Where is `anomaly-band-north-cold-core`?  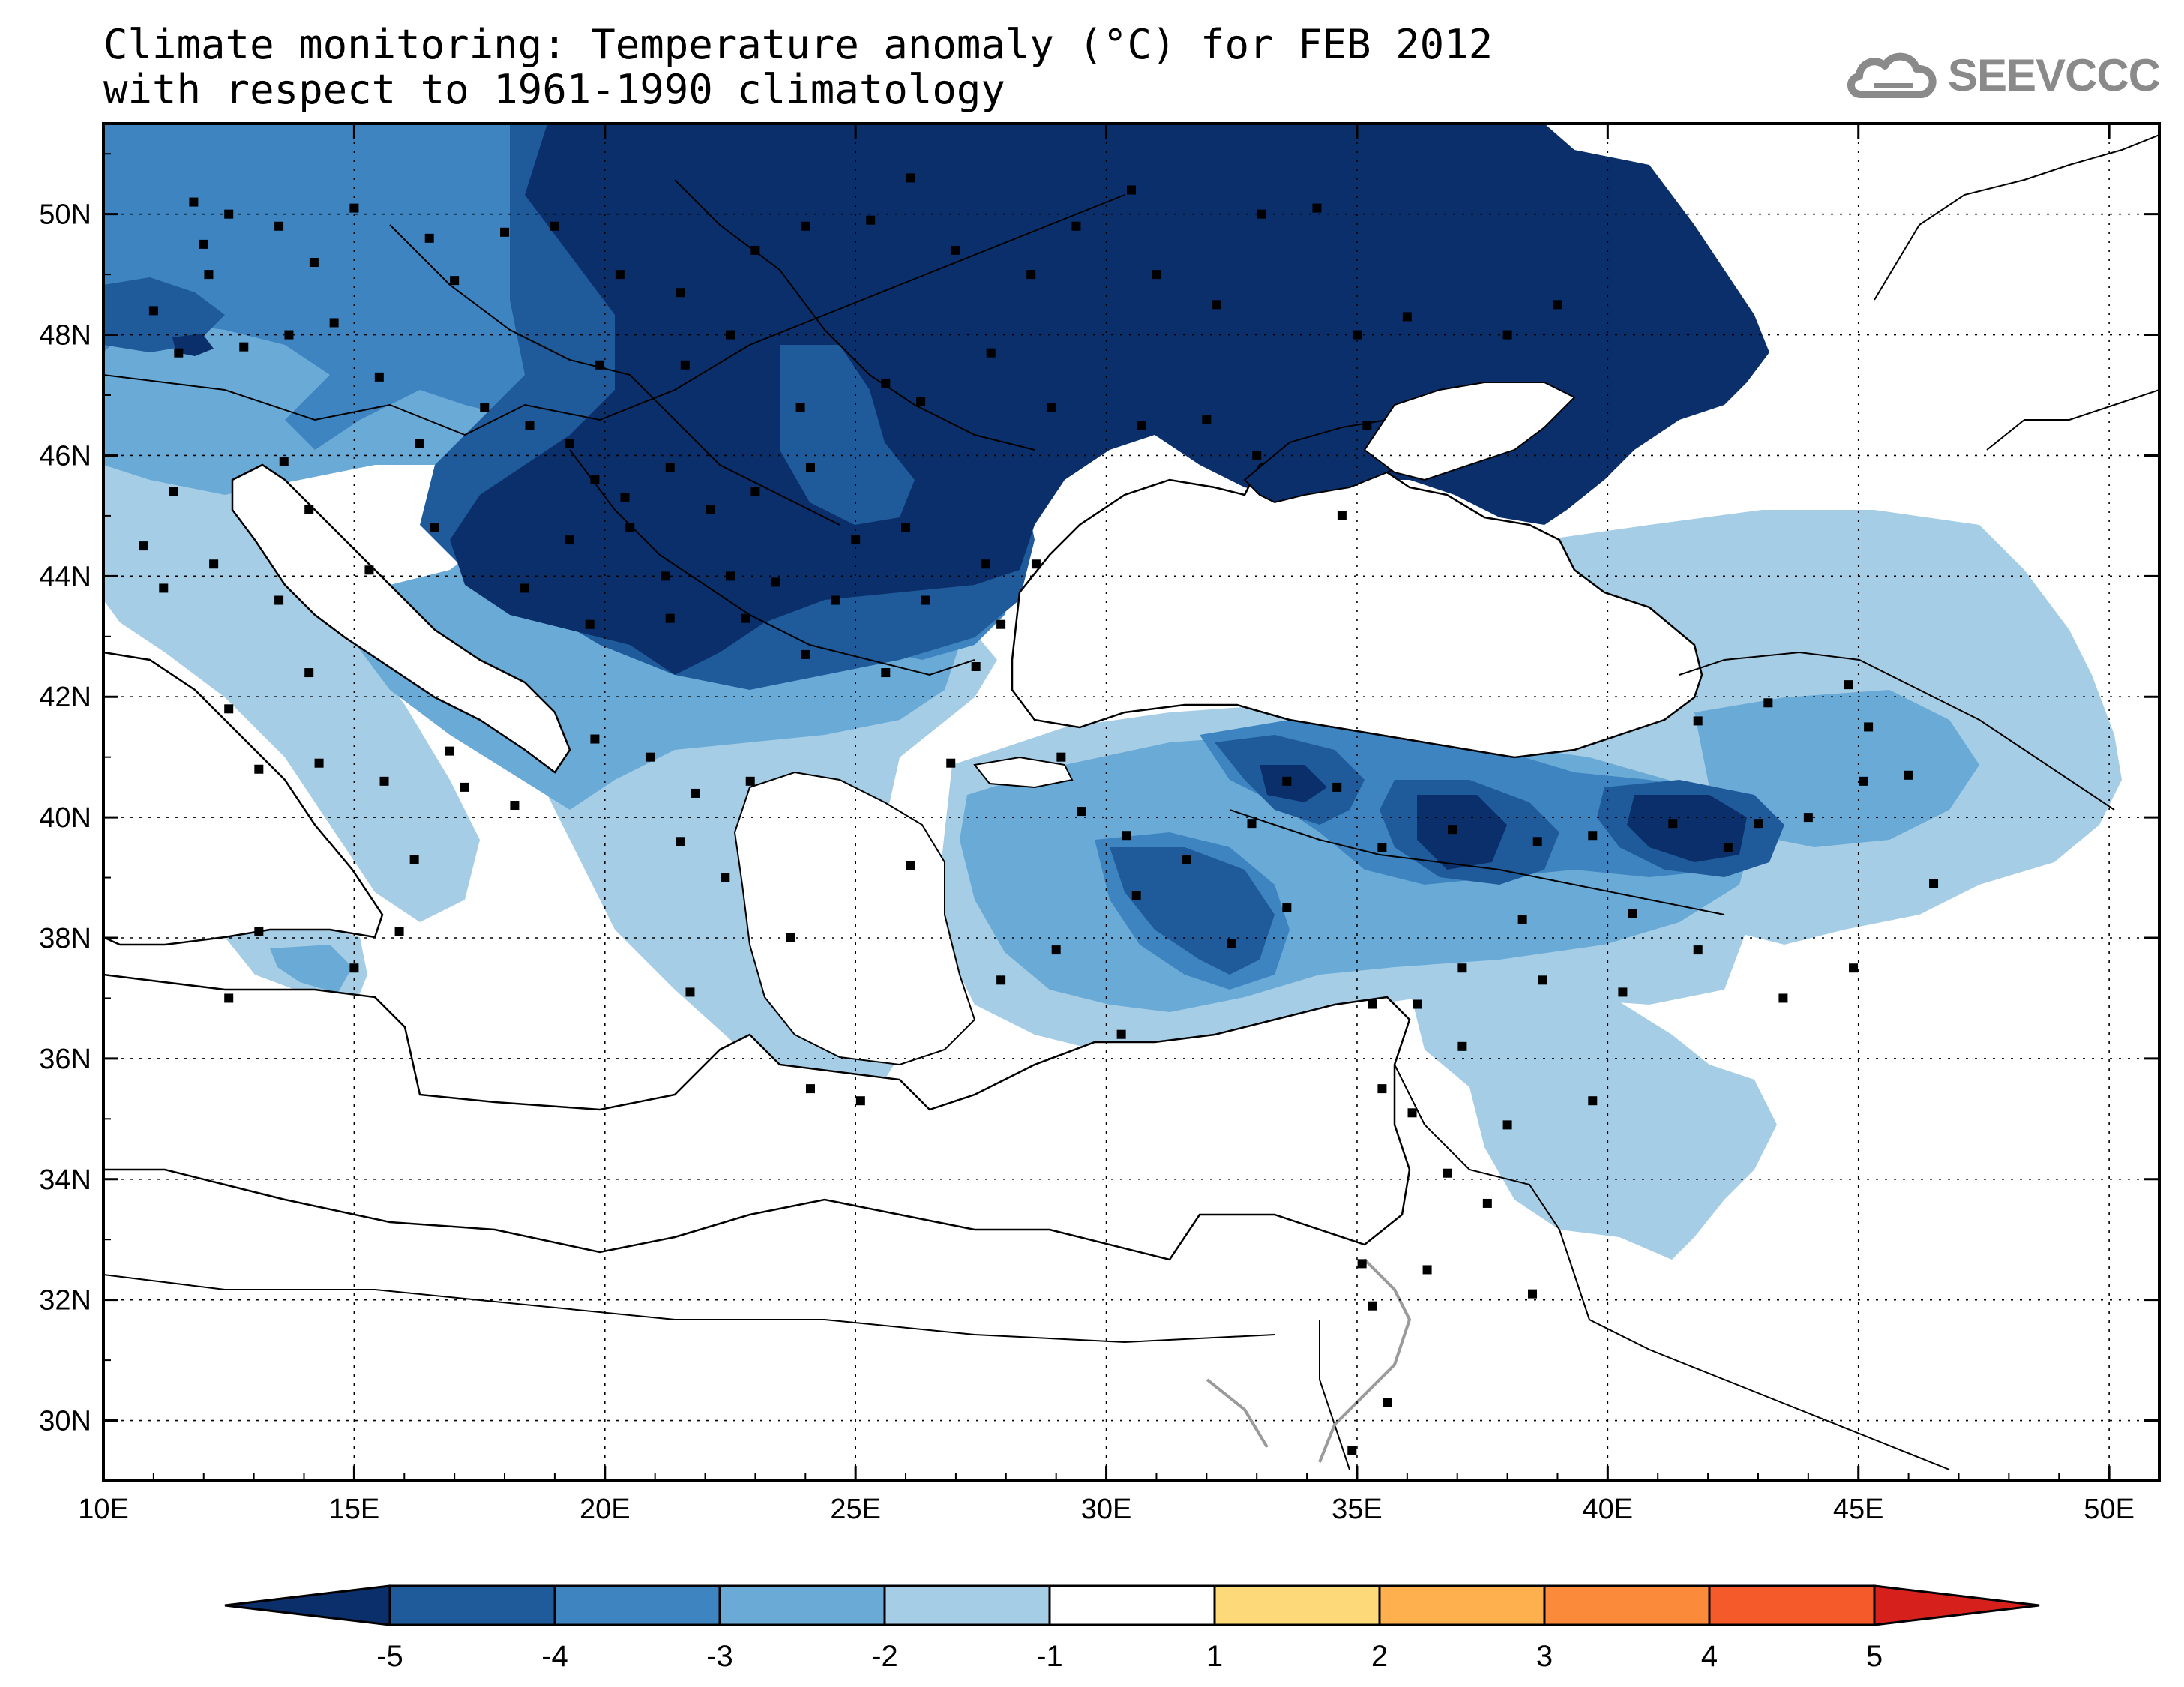
anomaly-band-north-cold-core is located at coordinates (164, 314).